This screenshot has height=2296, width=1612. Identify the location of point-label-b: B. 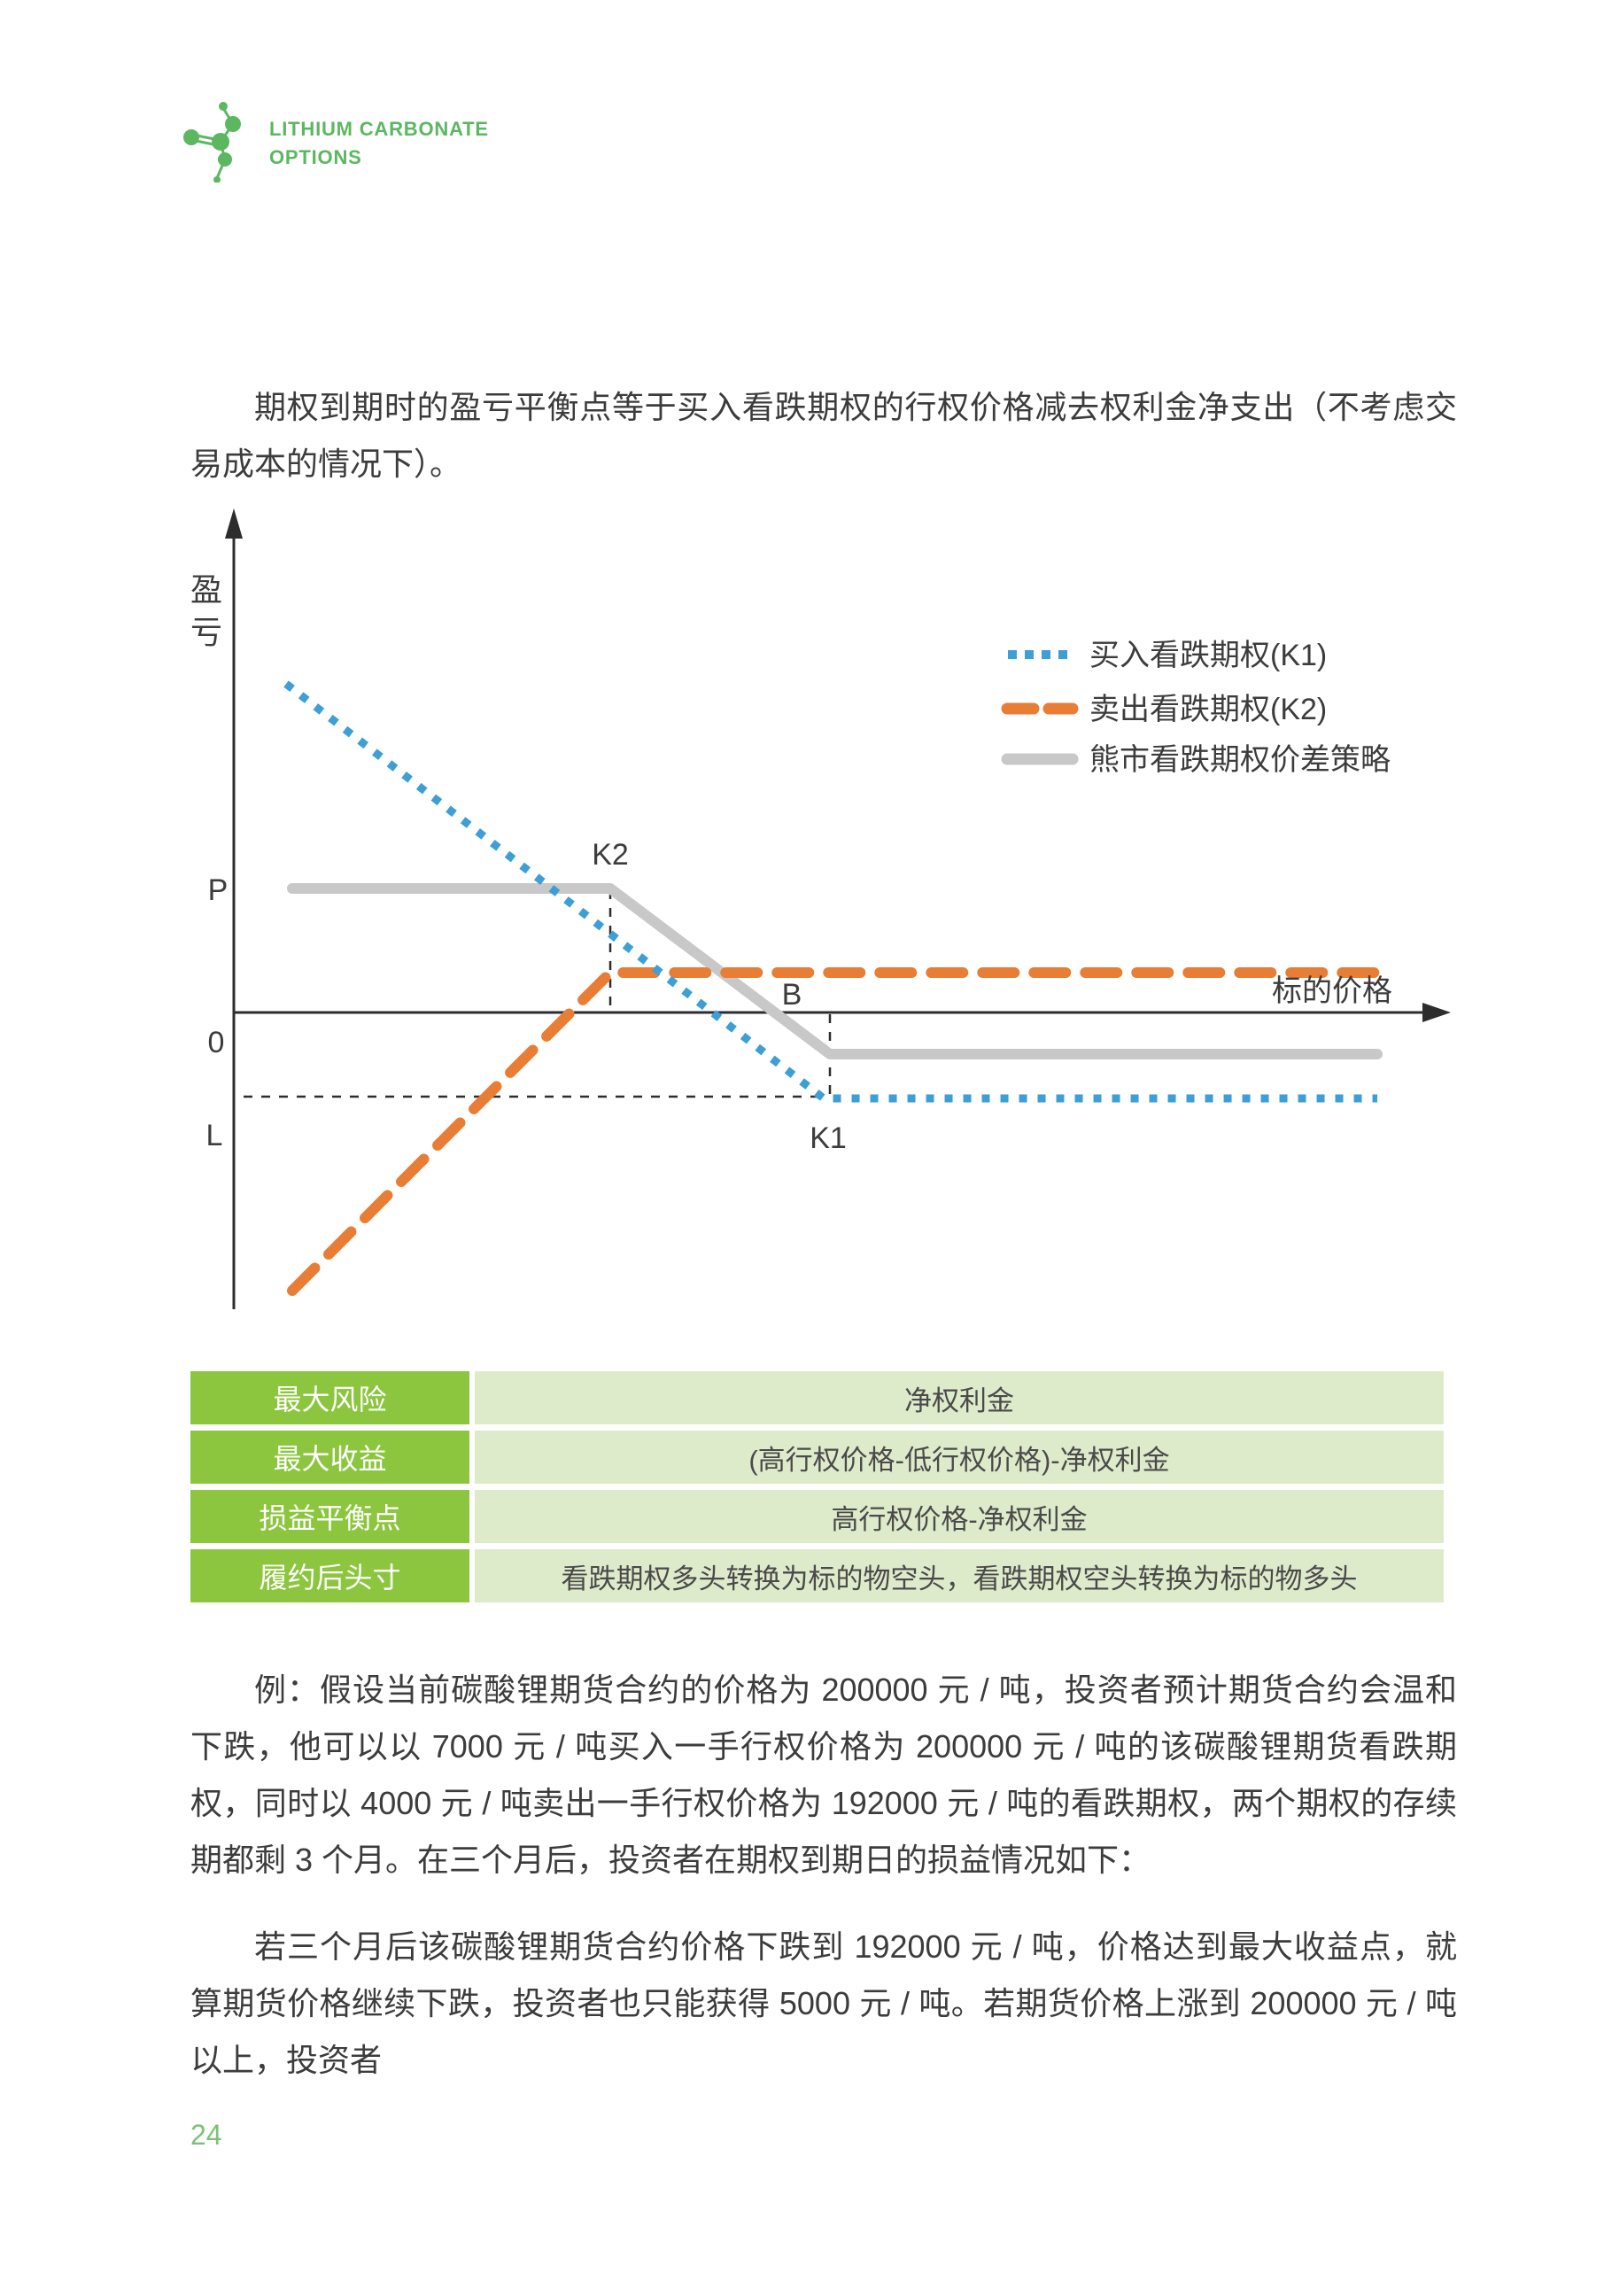
(792, 995).